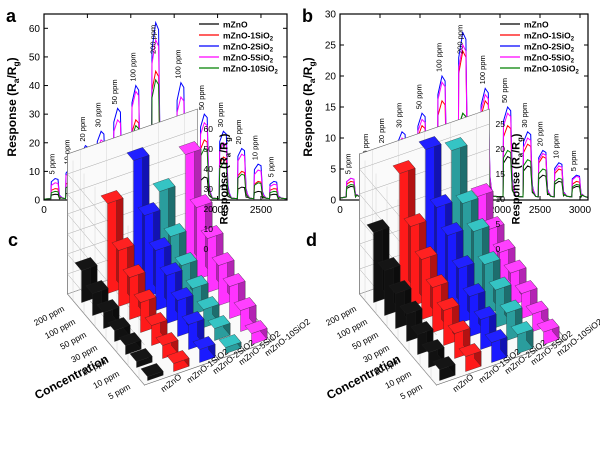 The image size is (600, 472). What do you see at coordinates (206, 249) in the screenshot?
I see `z-tick-label: 0` at bounding box center [206, 249].